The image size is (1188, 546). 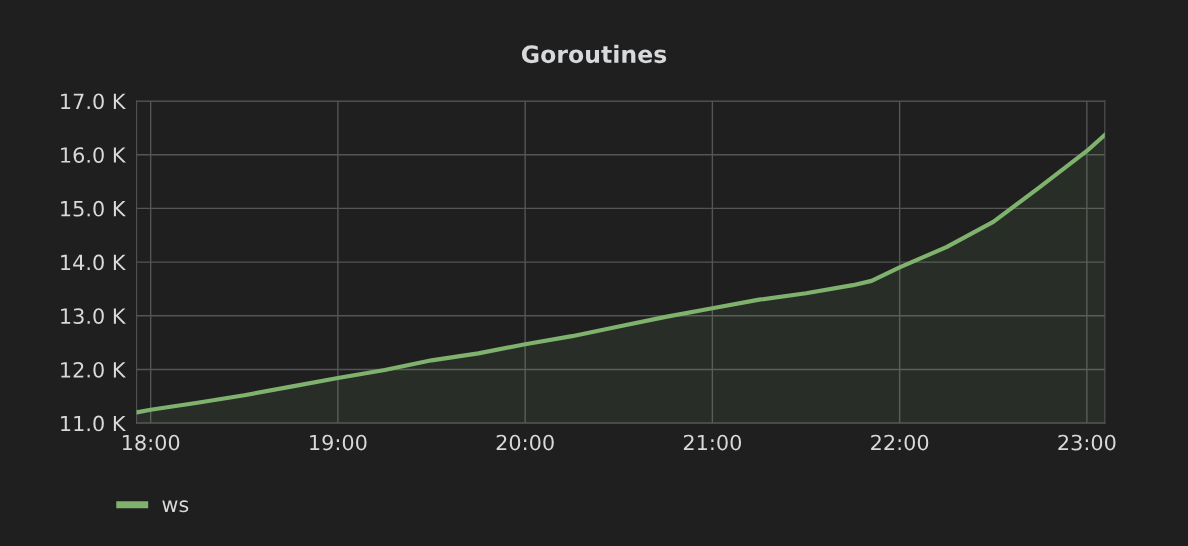 I want to click on y-tick-label: 17.0 K, so click(x=93, y=101).